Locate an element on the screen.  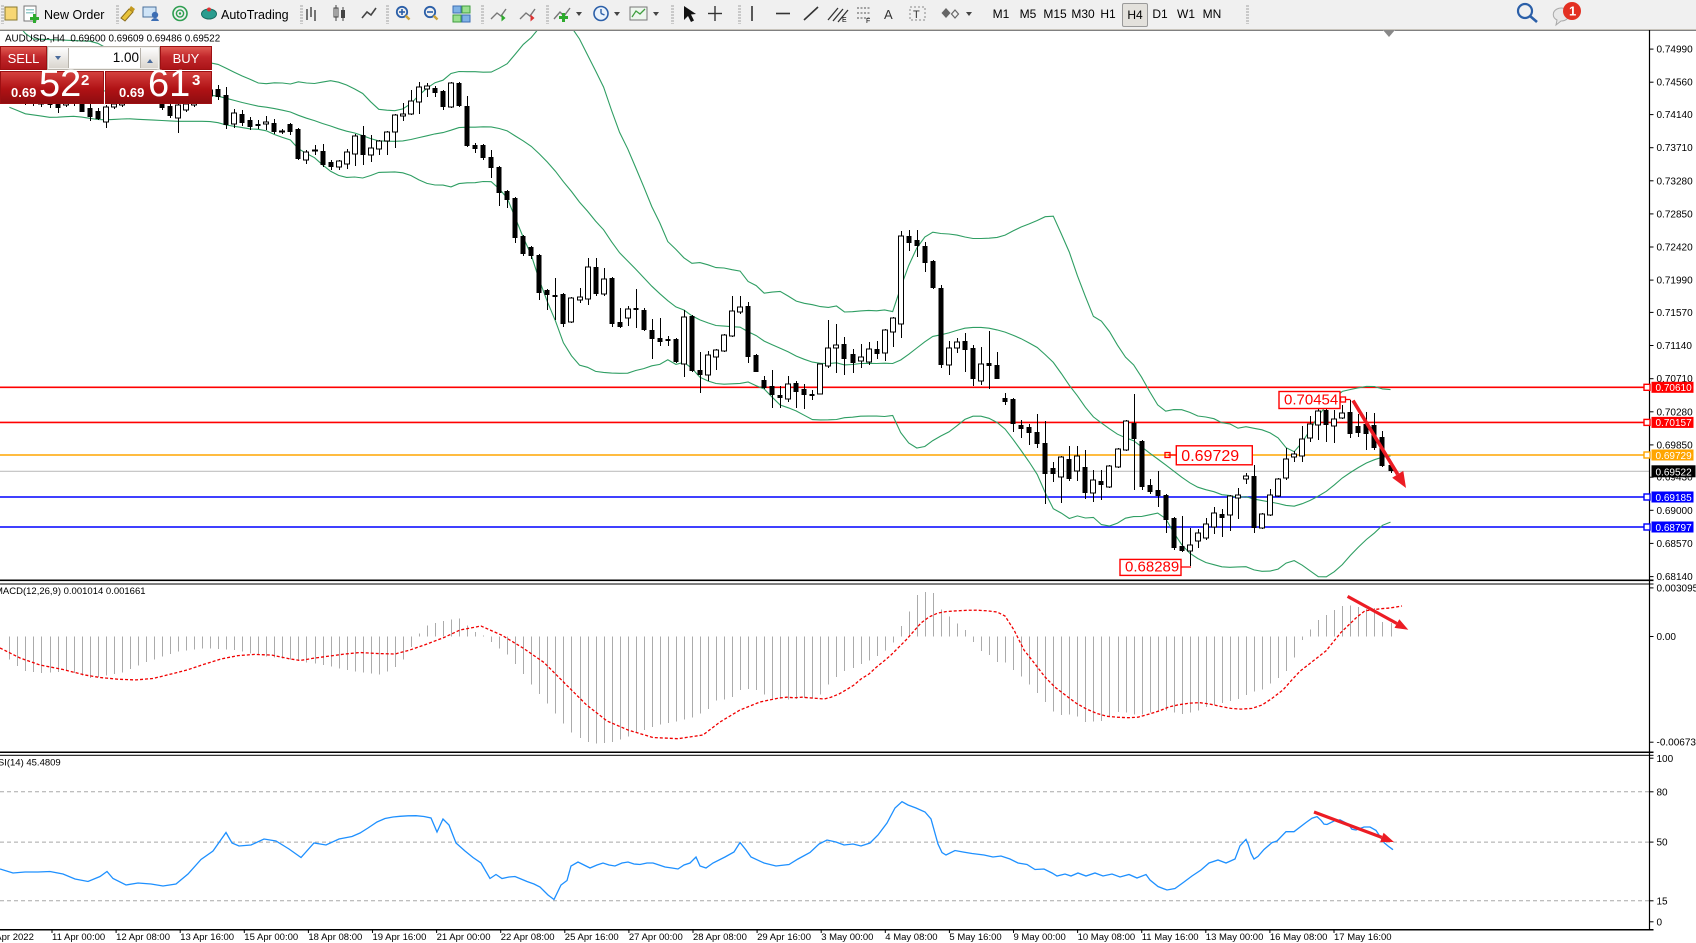
svg-text: 0.74560 is located at coordinates (1675, 83).